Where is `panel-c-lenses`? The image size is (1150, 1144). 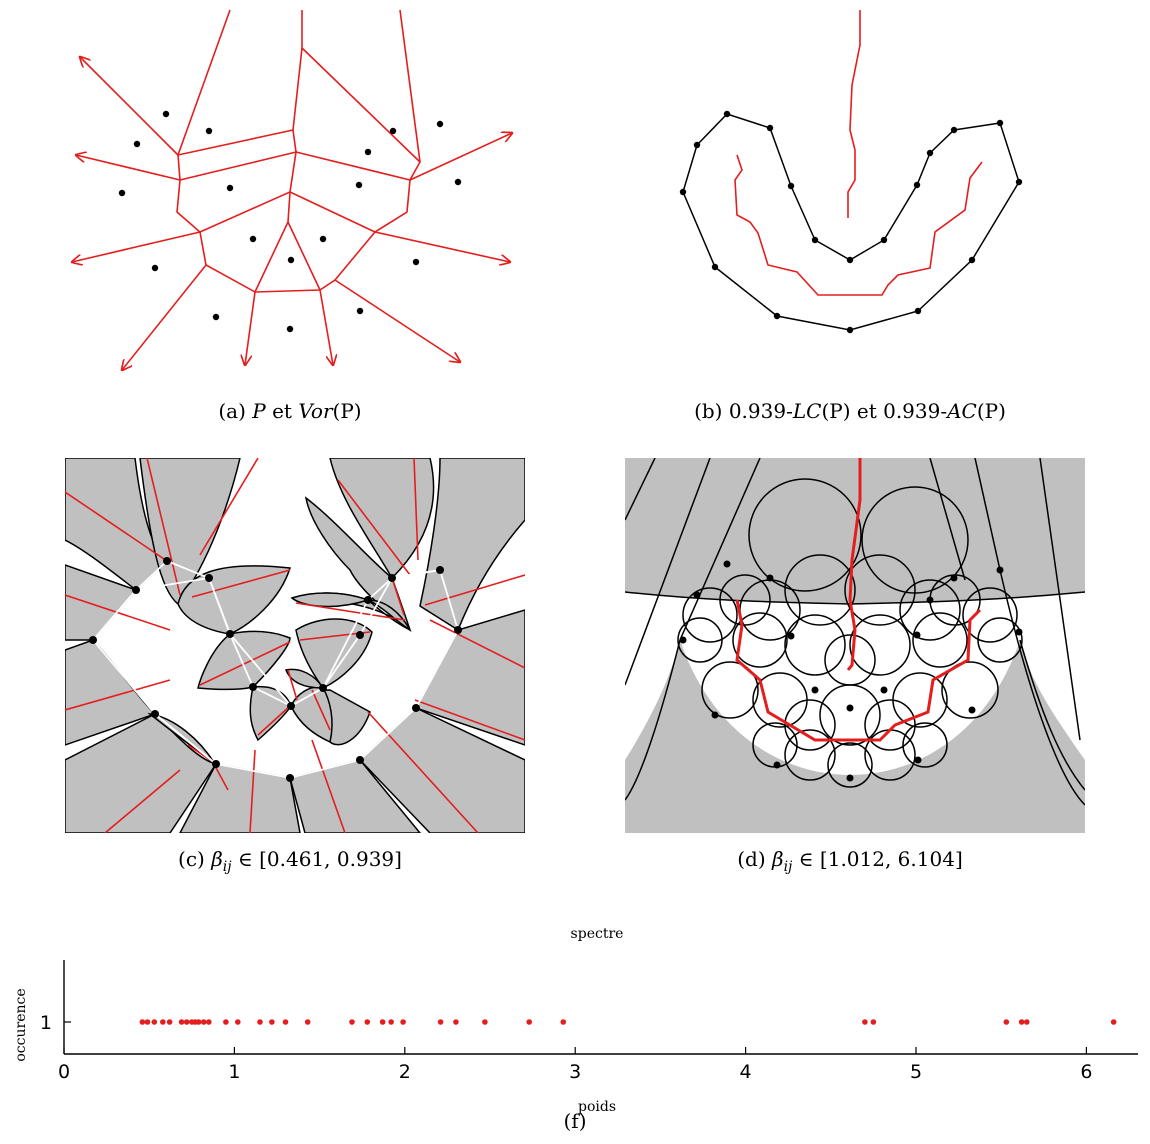 panel-c-lenses is located at coordinates (295, 645).